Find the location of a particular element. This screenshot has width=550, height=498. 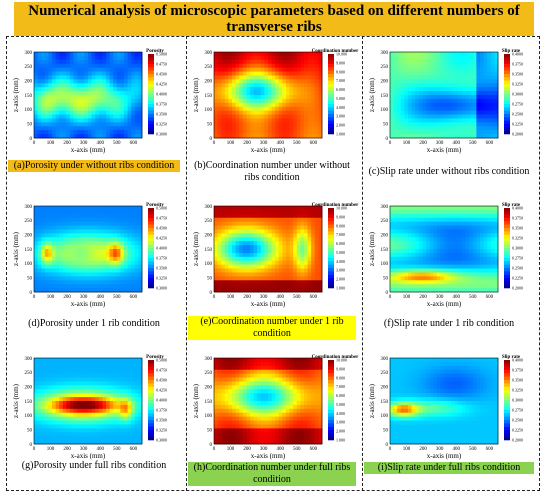

x-tick-label: 500 is located at coordinates (473, 143).